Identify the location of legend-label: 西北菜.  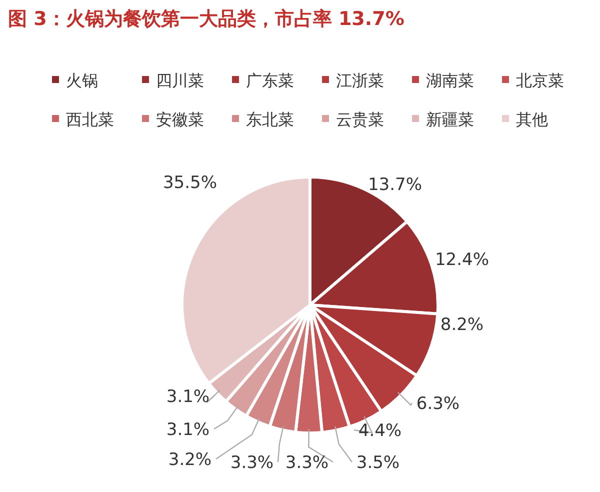
(90, 119).